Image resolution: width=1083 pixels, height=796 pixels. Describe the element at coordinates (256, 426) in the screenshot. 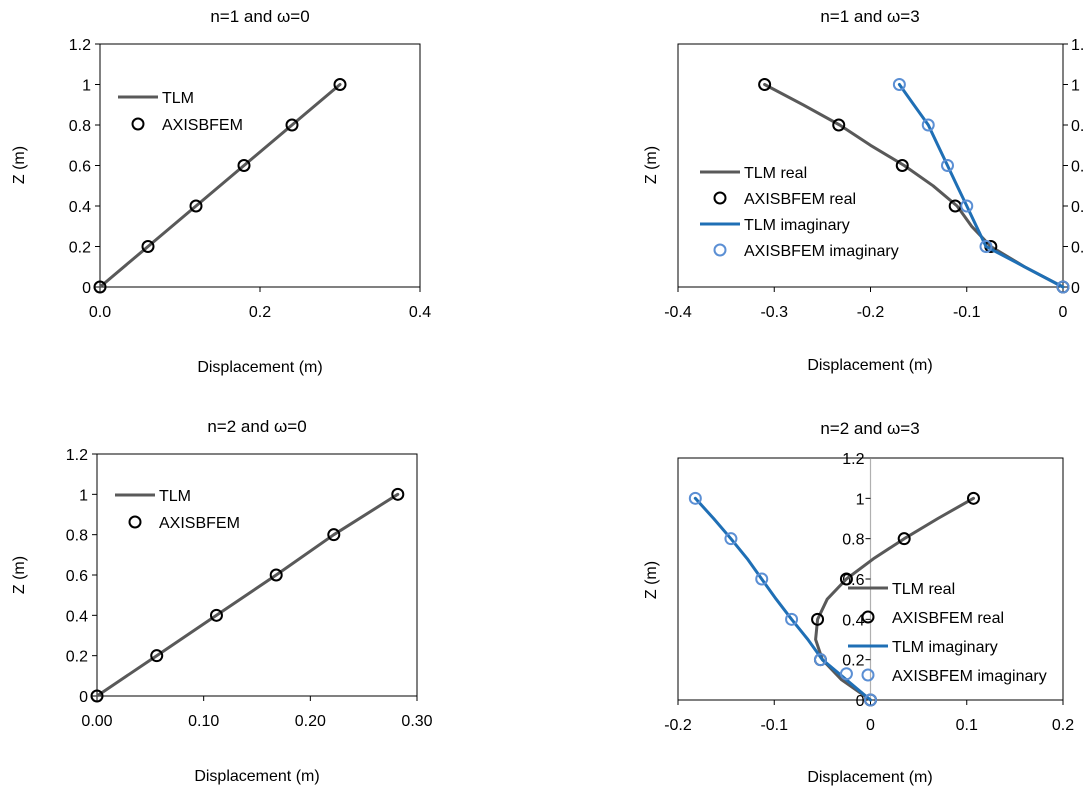

I see `chart-title: n=2 and ω=0` at that location.